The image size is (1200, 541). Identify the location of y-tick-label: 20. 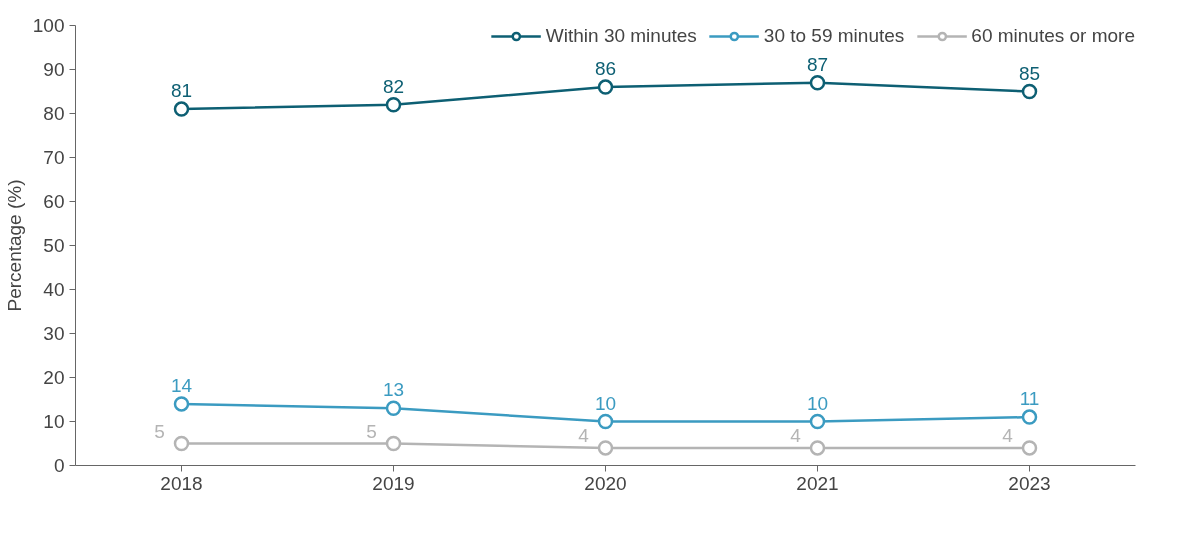
(54, 377).